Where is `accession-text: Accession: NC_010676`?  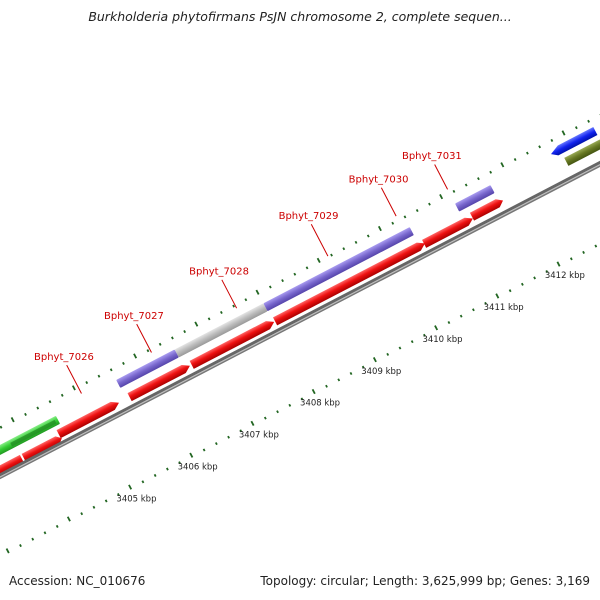 accession-text: Accession: NC_010676 is located at coordinates (77, 581).